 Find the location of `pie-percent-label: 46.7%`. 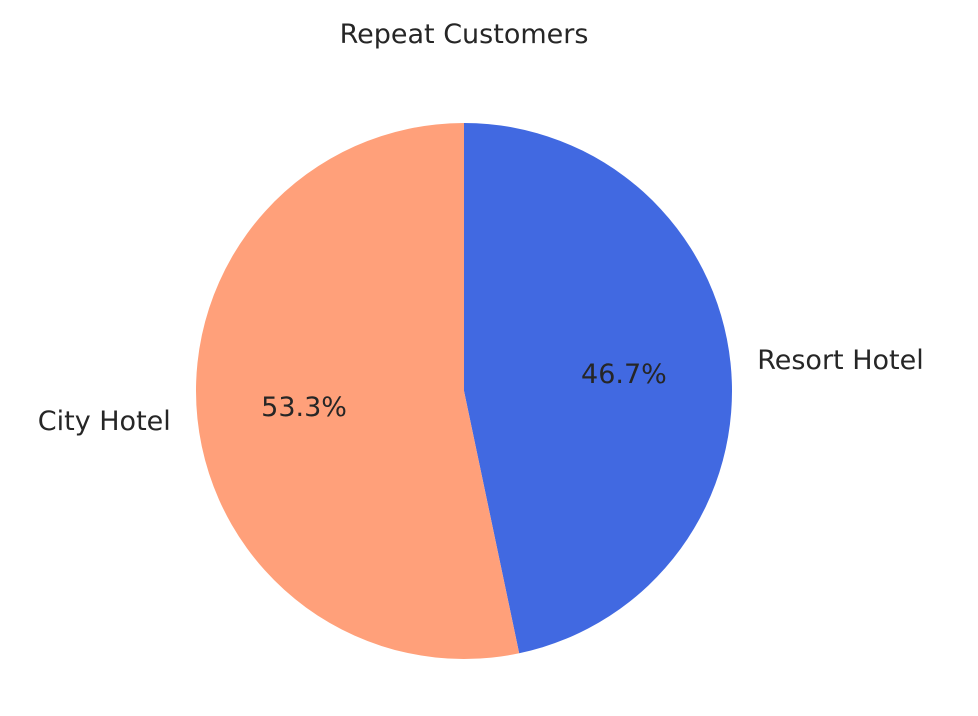

pie-percent-label: 46.7% is located at coordinates (624, 374).